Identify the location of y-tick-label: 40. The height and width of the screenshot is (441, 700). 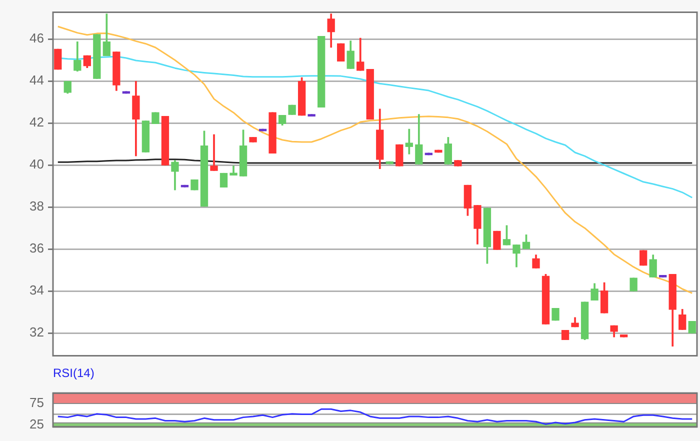
(37, 164).